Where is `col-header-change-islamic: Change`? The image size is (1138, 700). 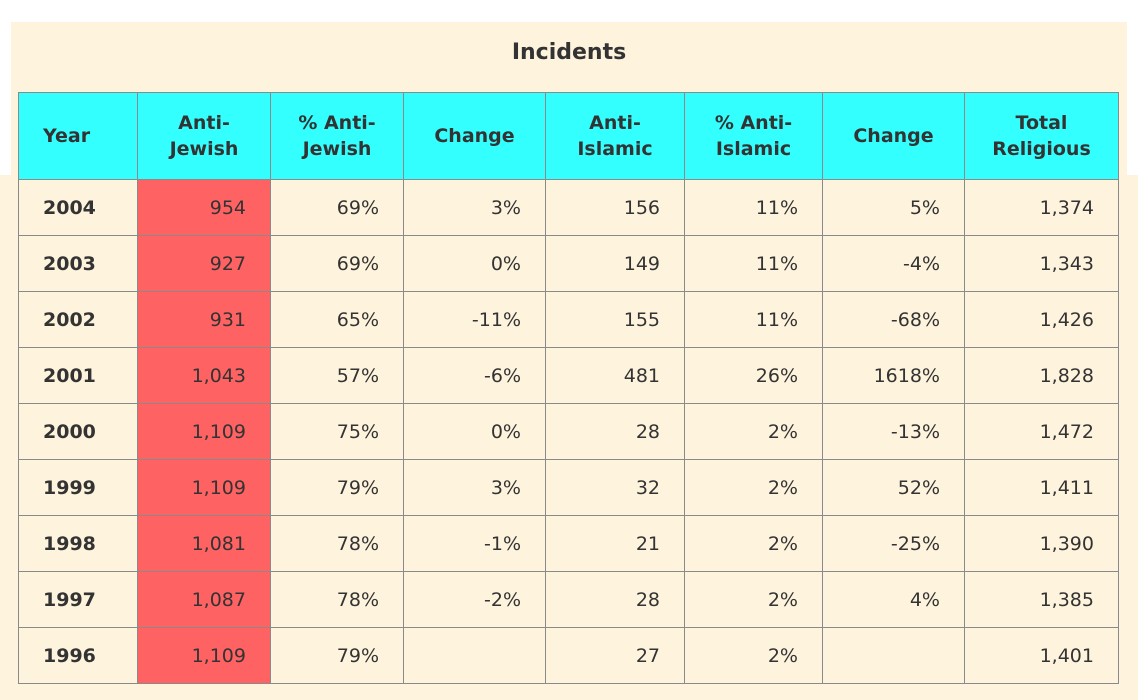
col-header-change-islamic: Change is located at coordinates (893, 136).